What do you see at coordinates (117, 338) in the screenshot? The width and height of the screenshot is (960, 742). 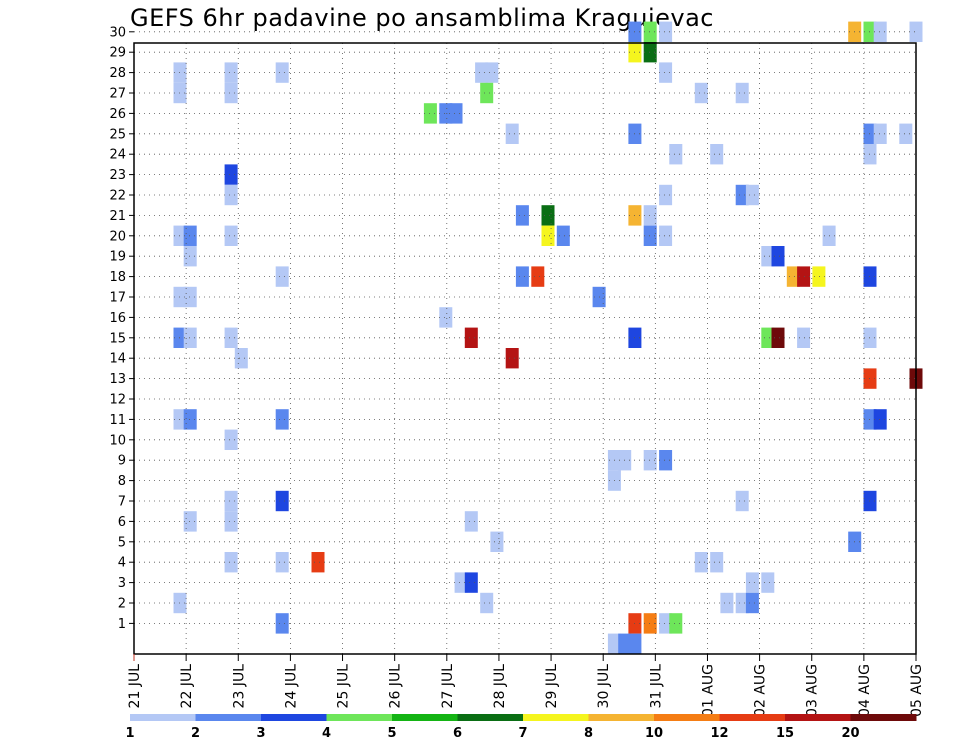 I see `y-tick-label: 15` at bounding box center [117, 338].